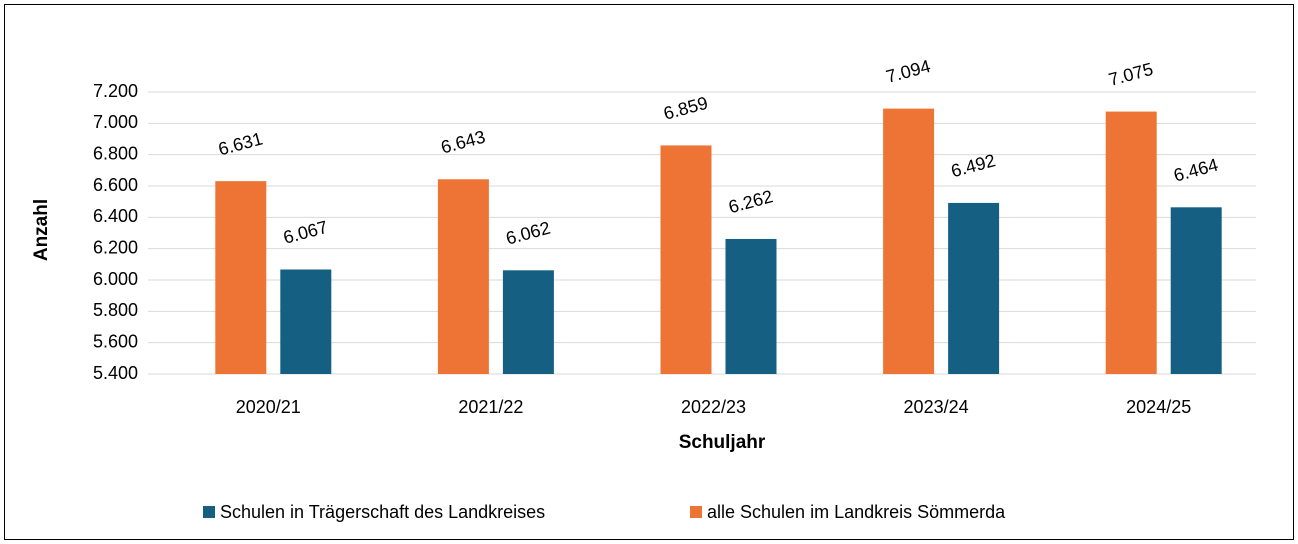 The image size is (1298, 544). I want to click on y-tick-label: 6.800, so click(115, 153).